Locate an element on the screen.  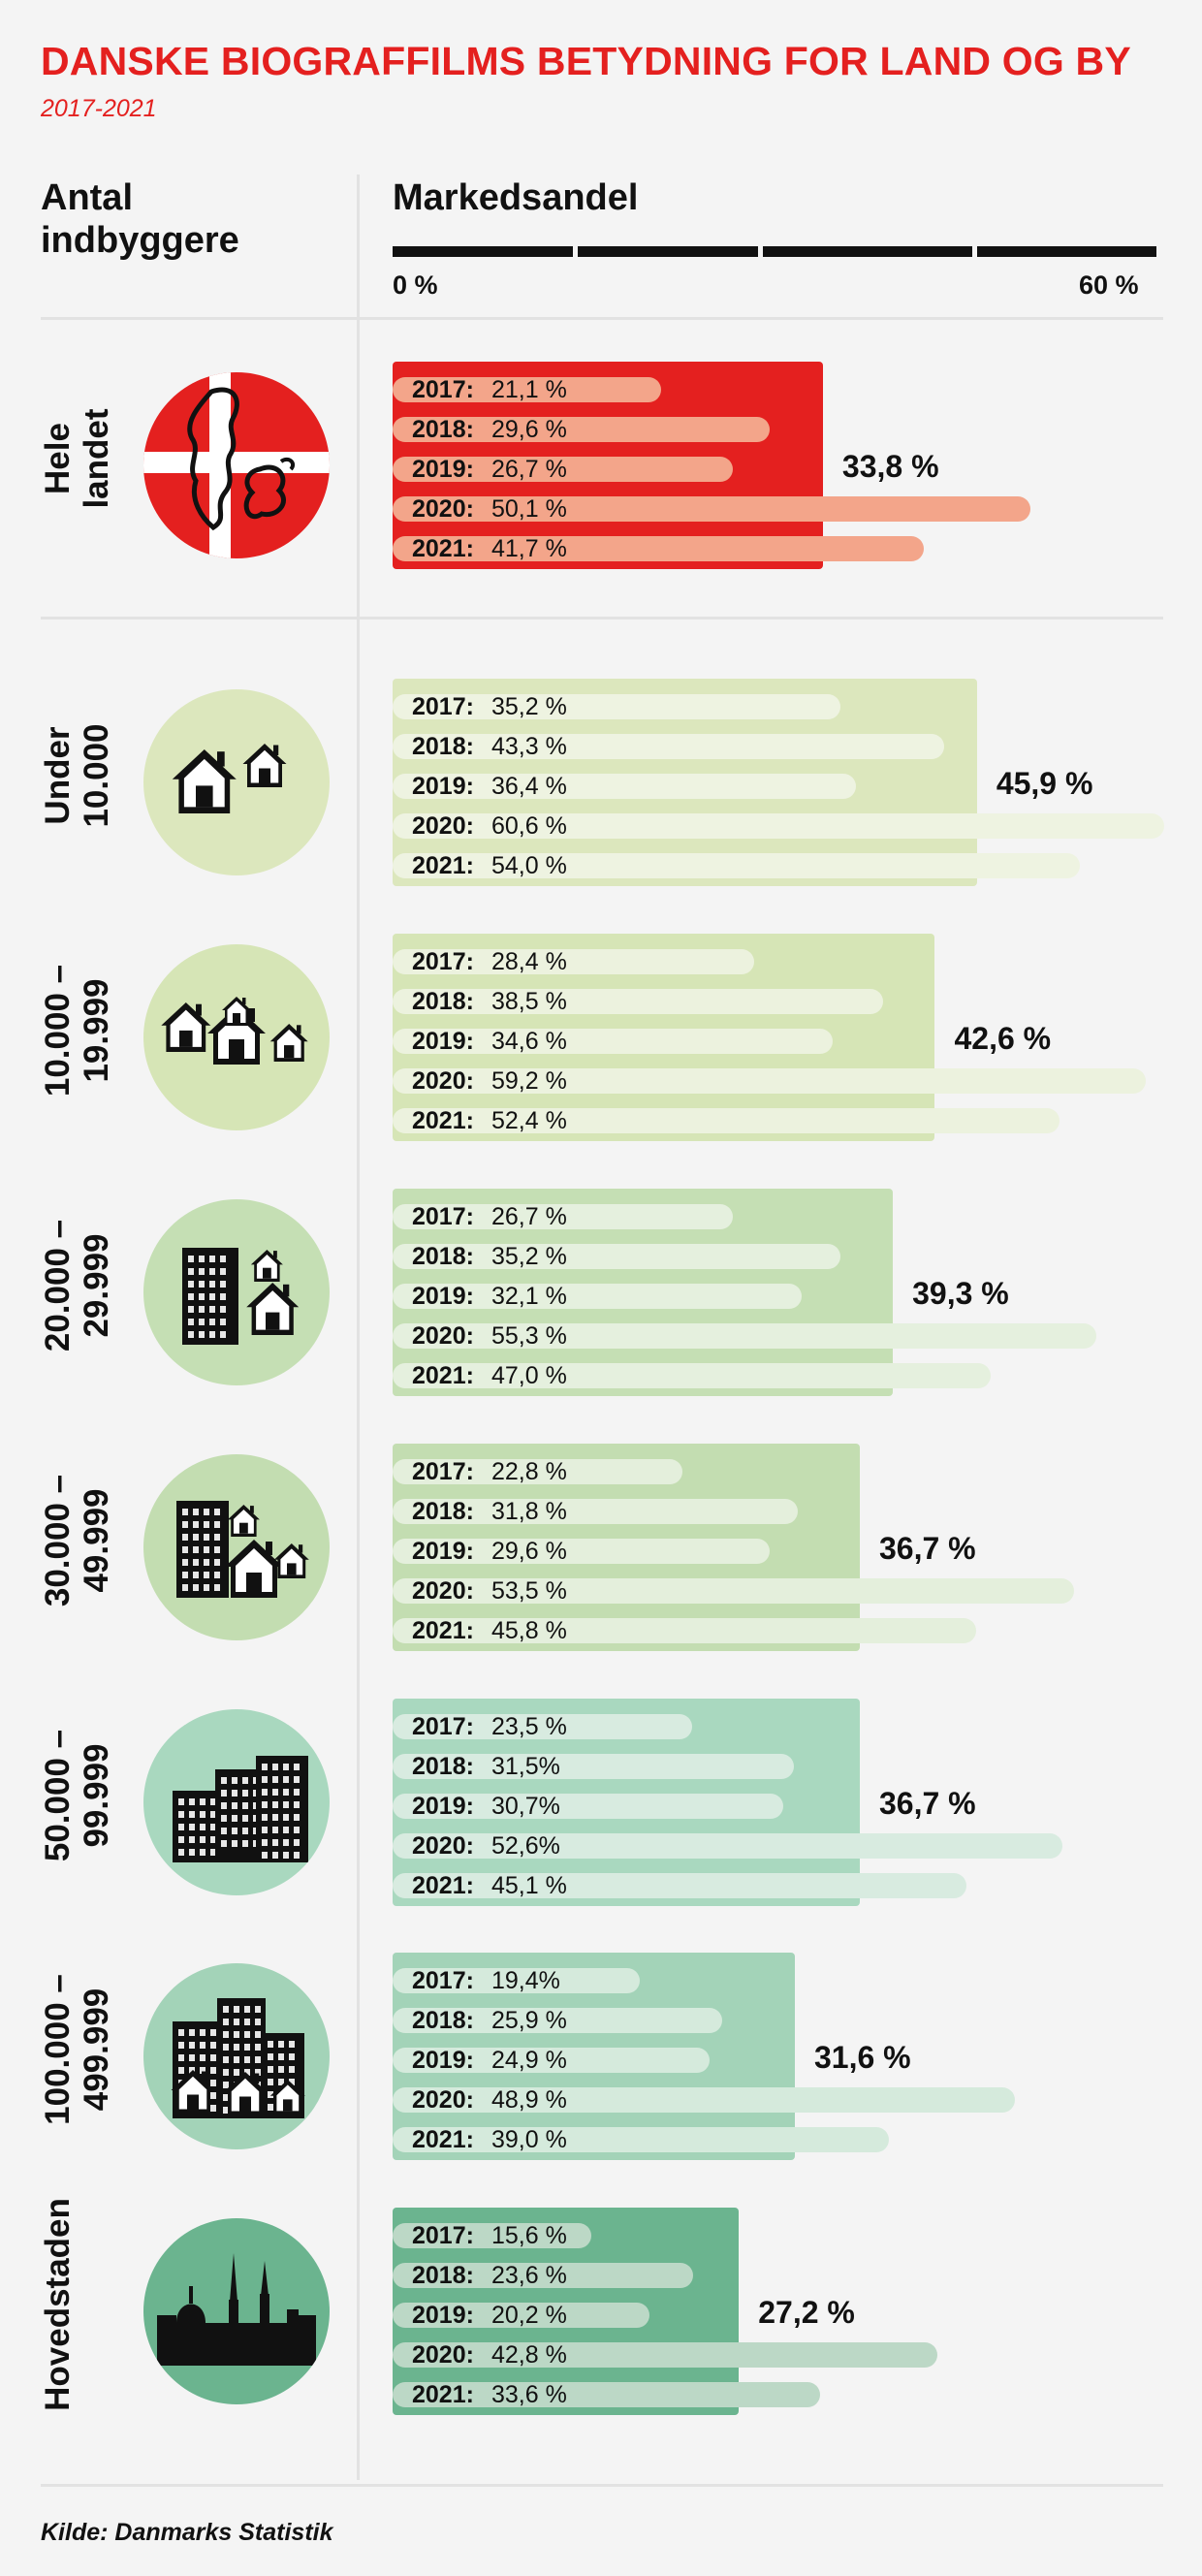
year-value-label: 2020: 48,9 % is located at coordinates (489, 2100).